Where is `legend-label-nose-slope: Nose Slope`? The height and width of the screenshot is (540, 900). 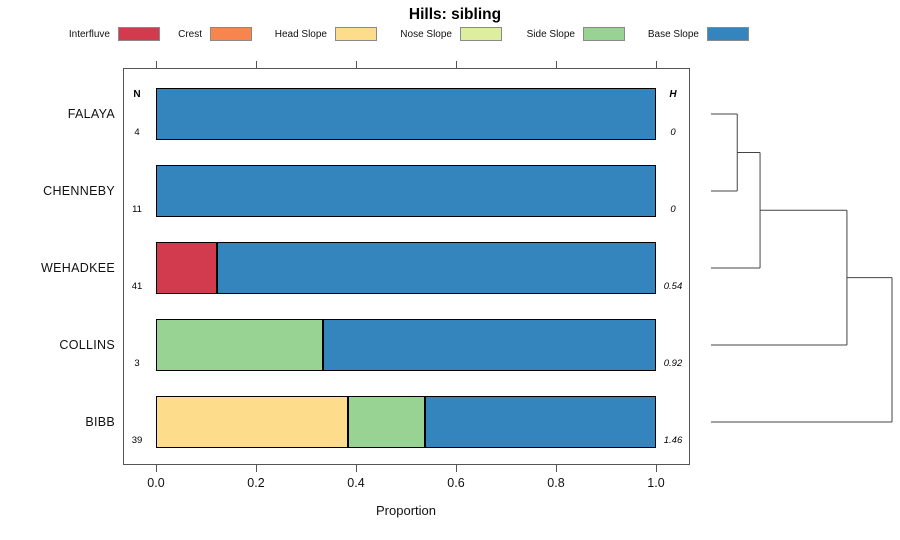
legend-label-nose-slope: Nose Slope is located at coordinates (426, 34).